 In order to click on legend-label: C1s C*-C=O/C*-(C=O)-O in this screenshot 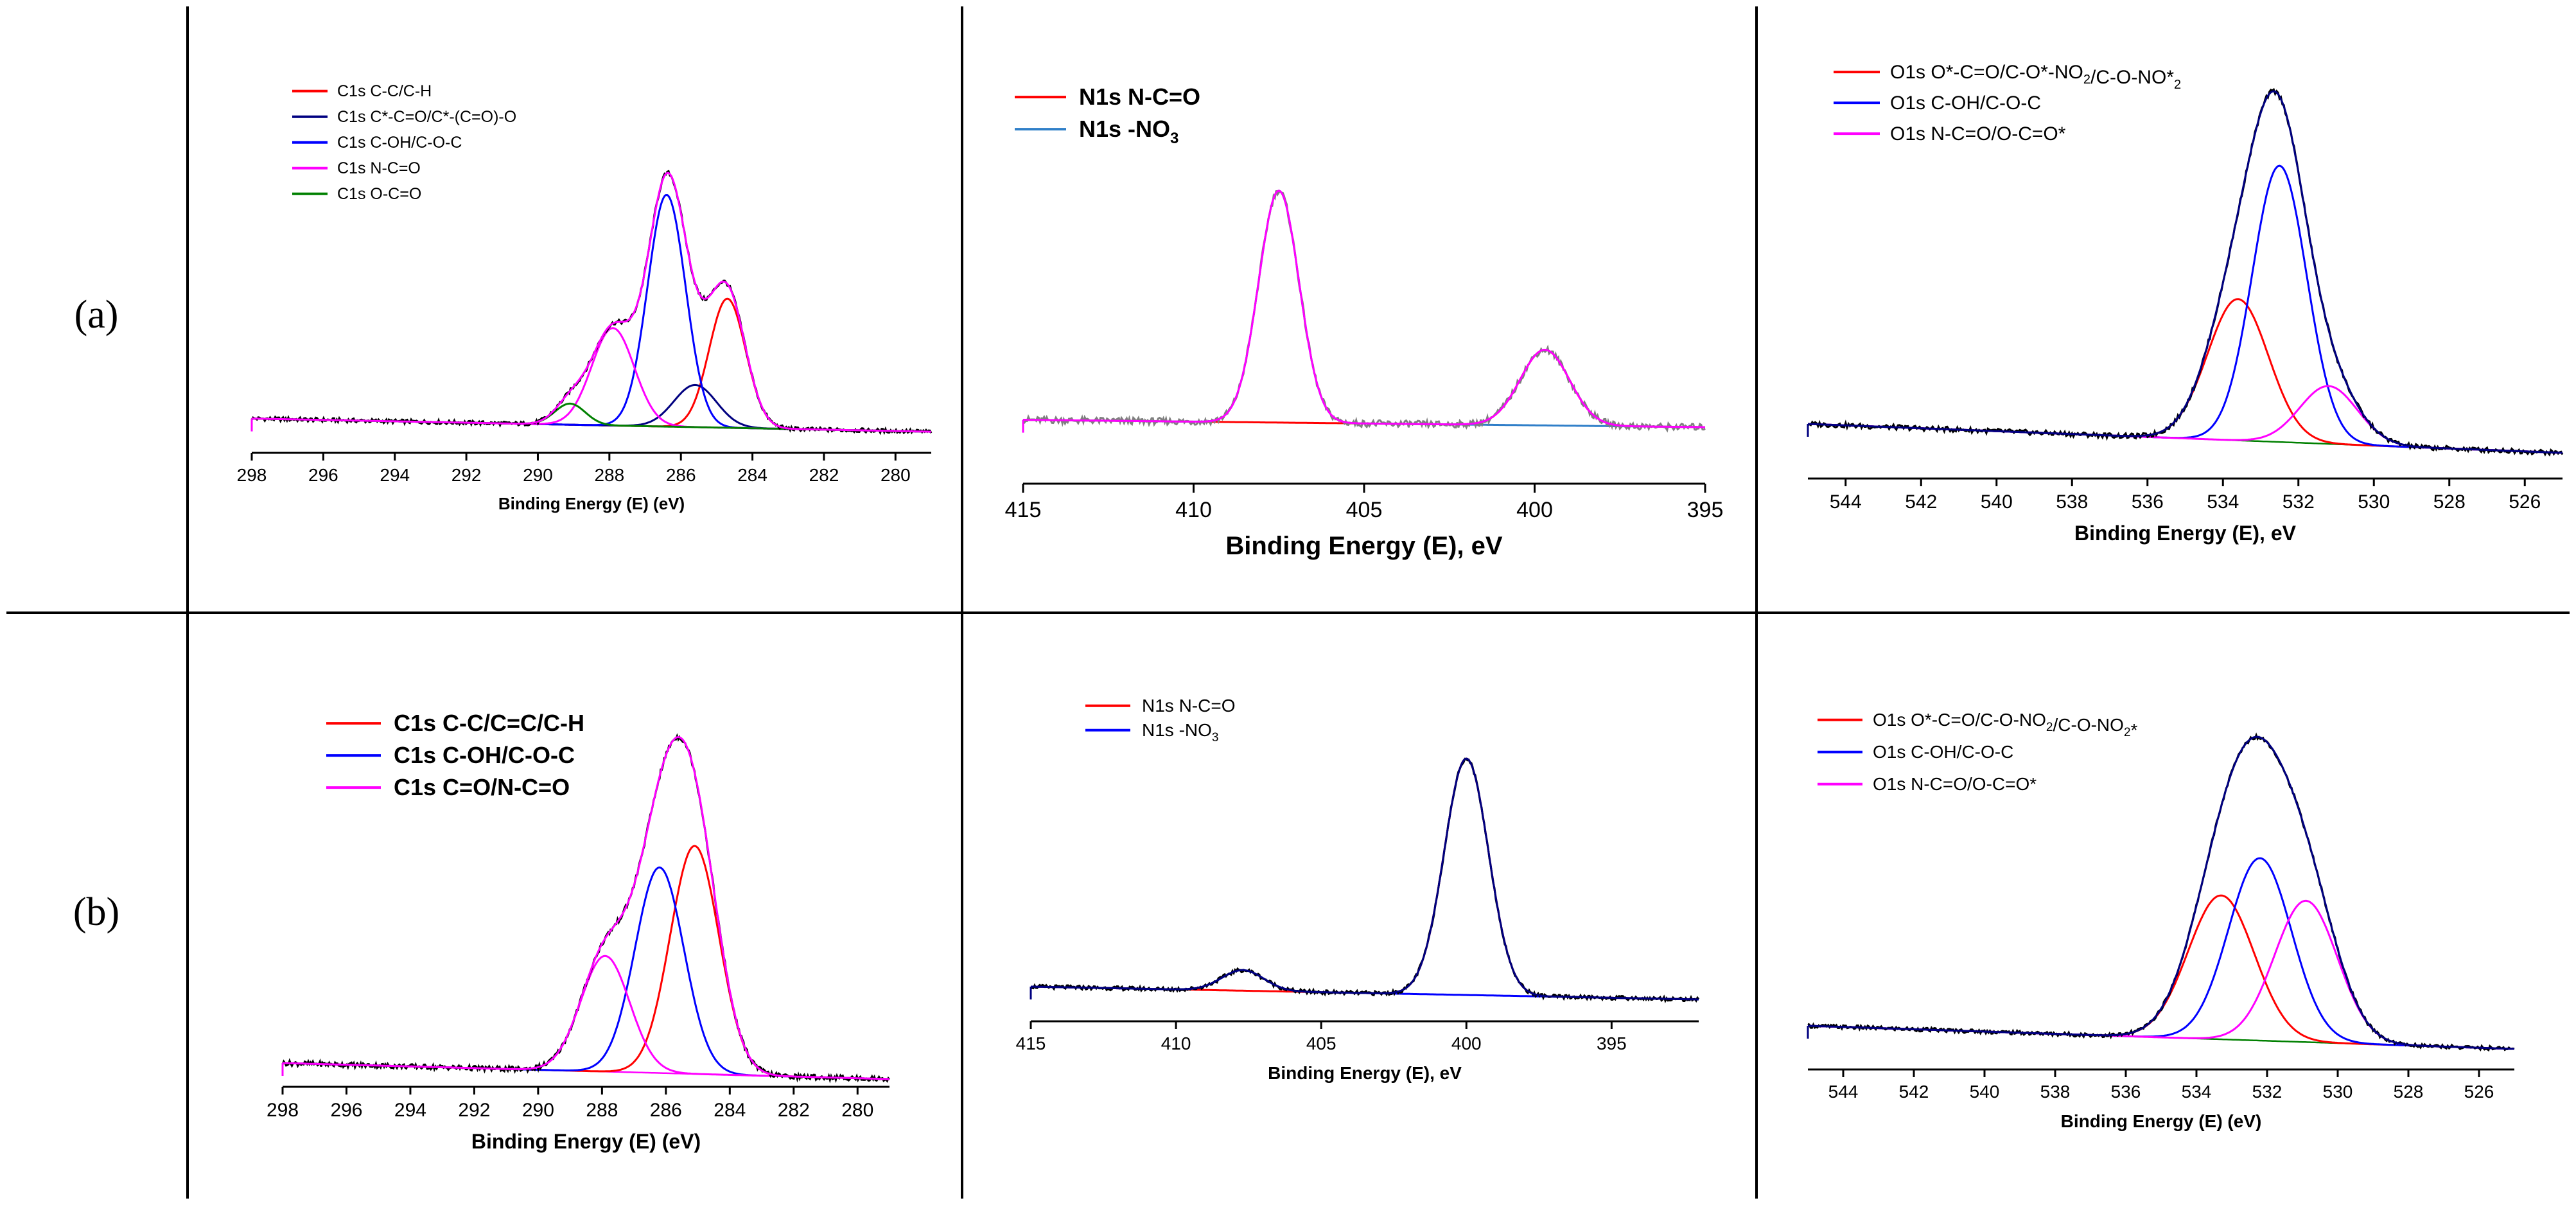, I will do `click(426, 117)`.